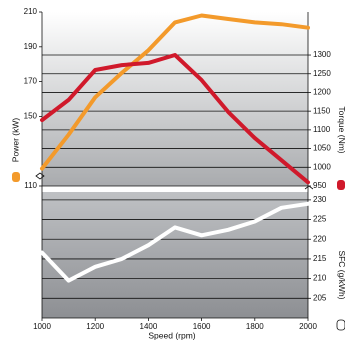 The image size is (345, 346). I want to click on y3-tick-label: 215, so click(320, 258).